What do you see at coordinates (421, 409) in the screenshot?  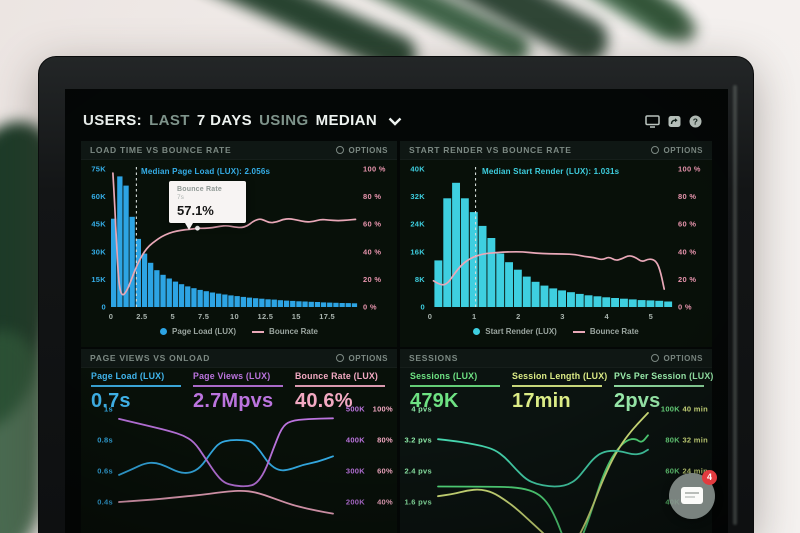 I see `svg-text: 4 pvs` at bounding box center [421, 409].